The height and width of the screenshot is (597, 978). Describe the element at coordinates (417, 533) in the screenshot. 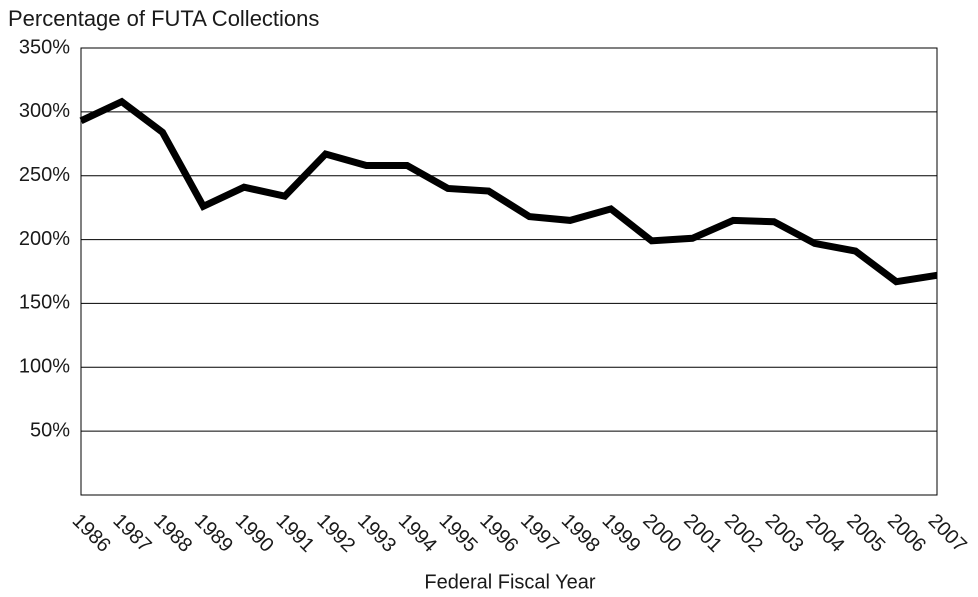

I see `x-tick-label: 1994` at that location.